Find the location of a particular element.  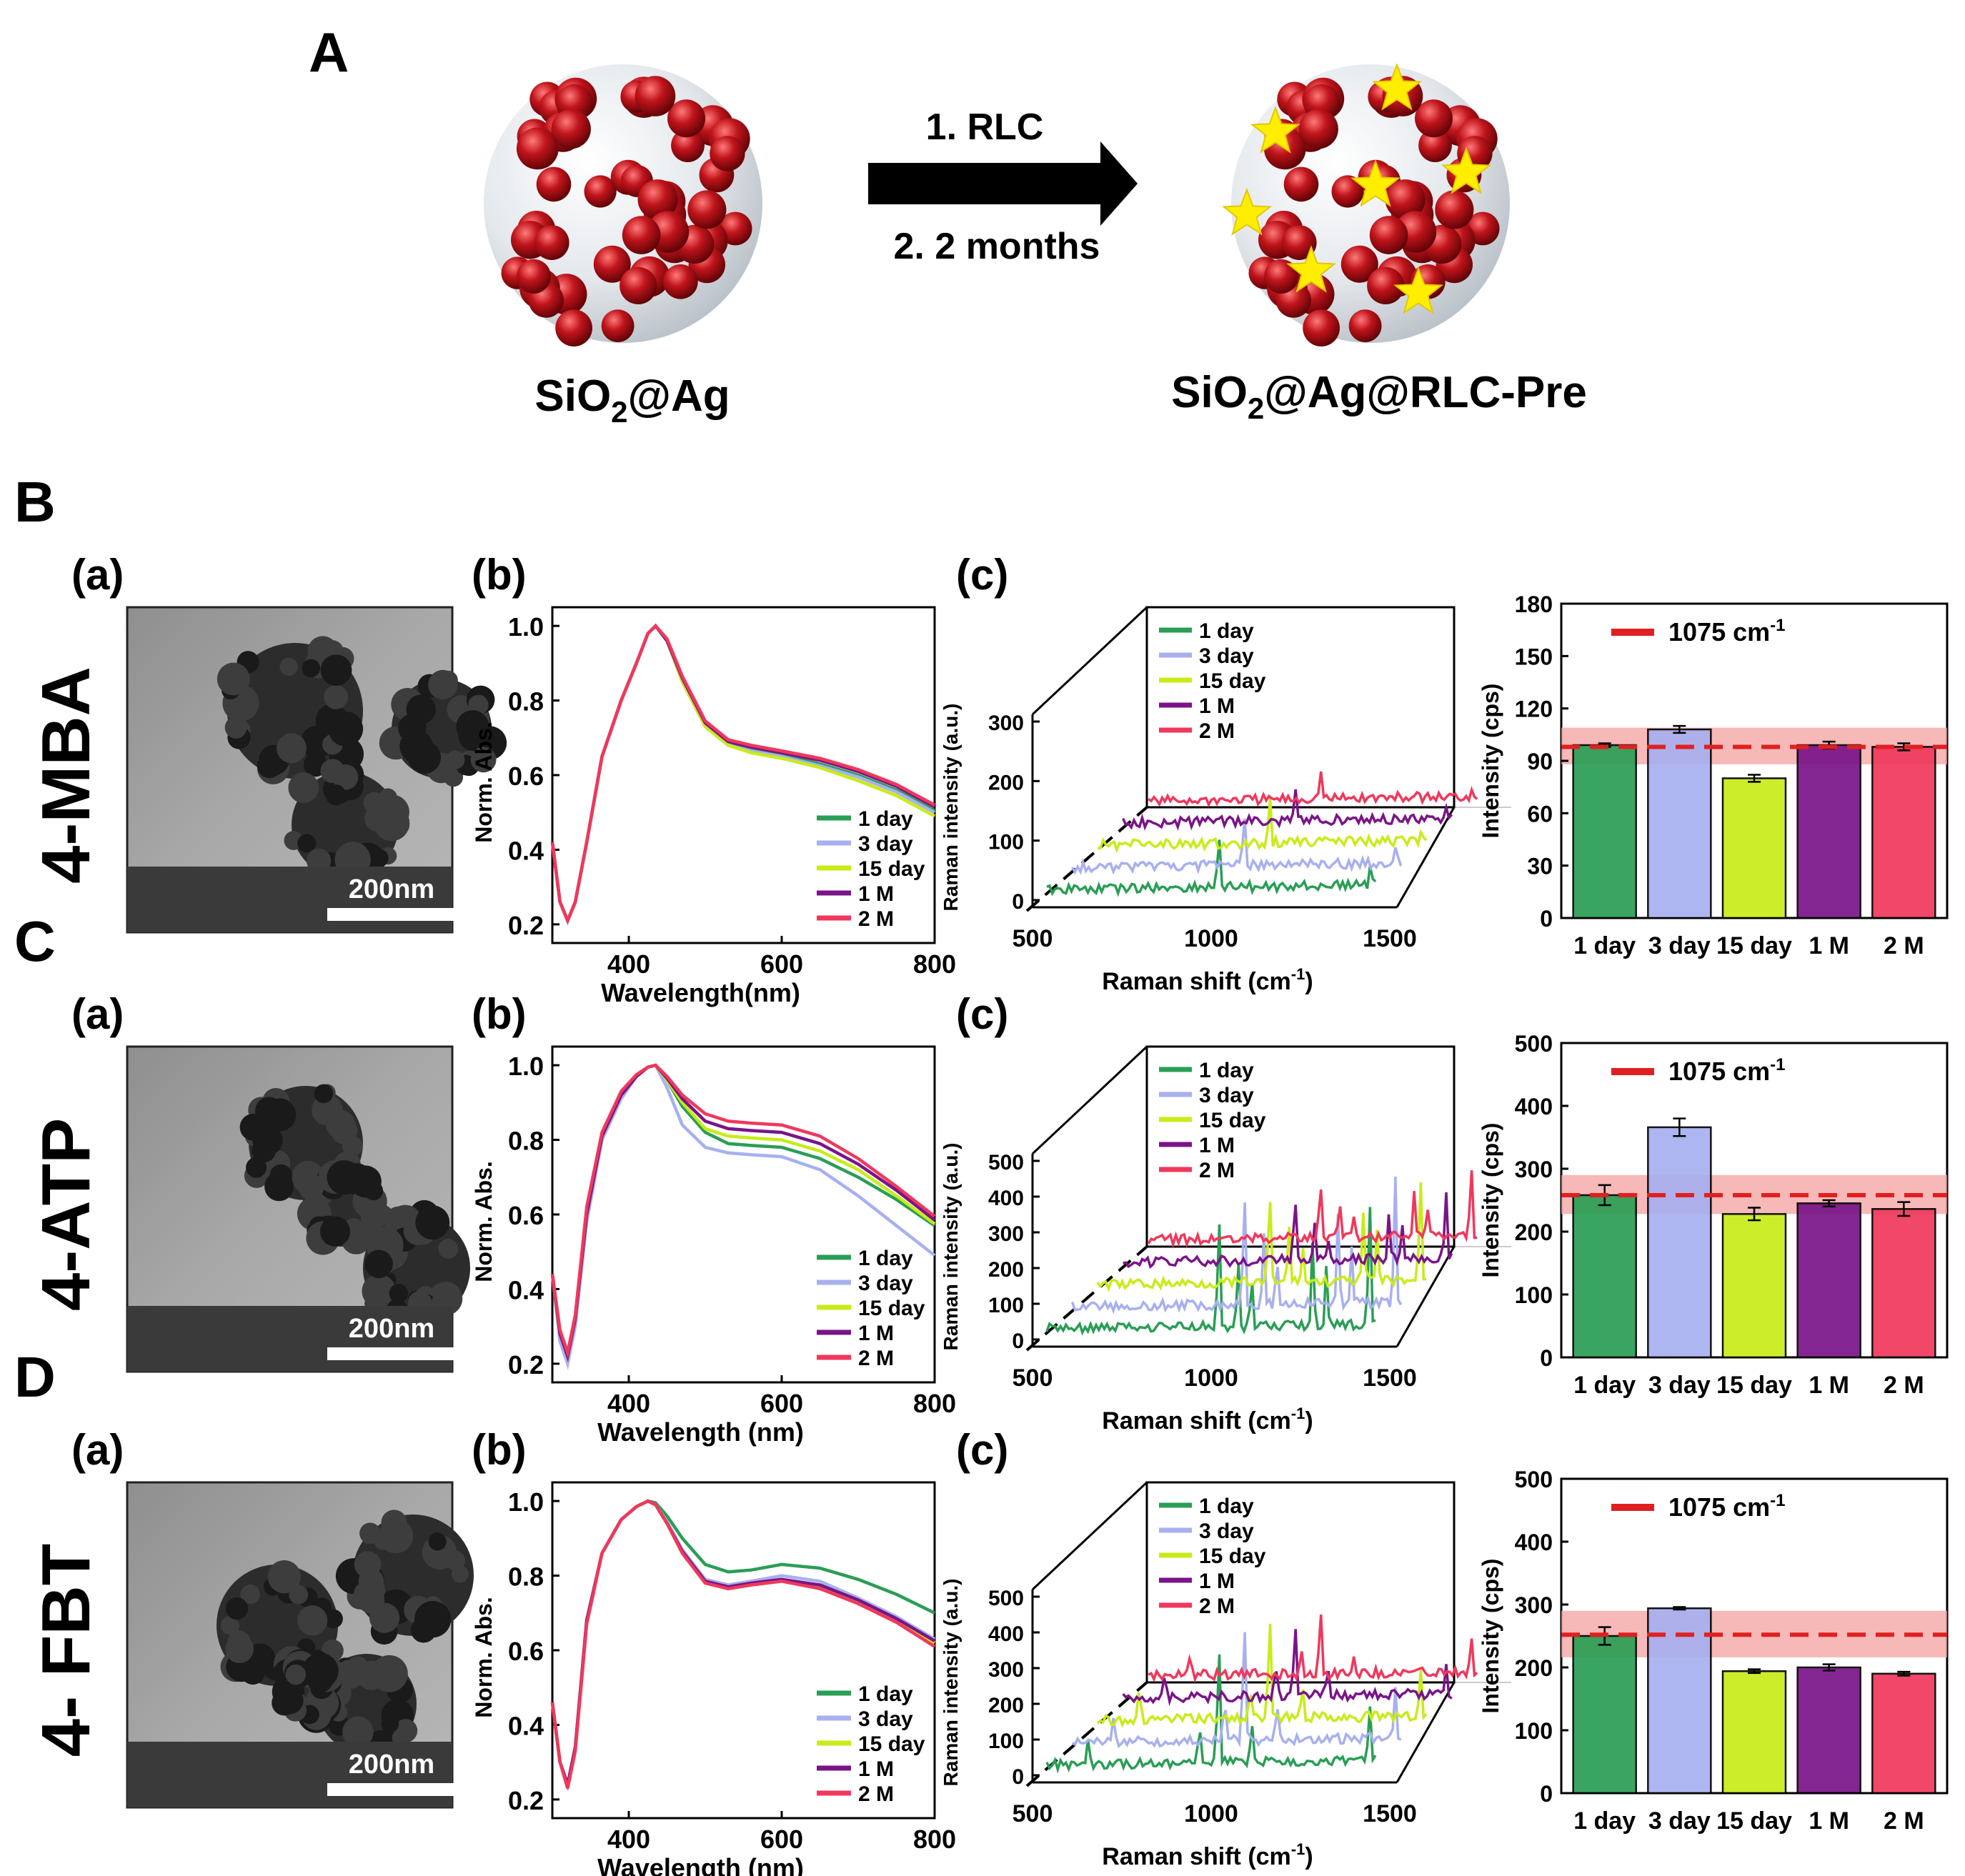

y-axis-label: Raman intensity (a.u.) is located at coordinates (951, 1247).